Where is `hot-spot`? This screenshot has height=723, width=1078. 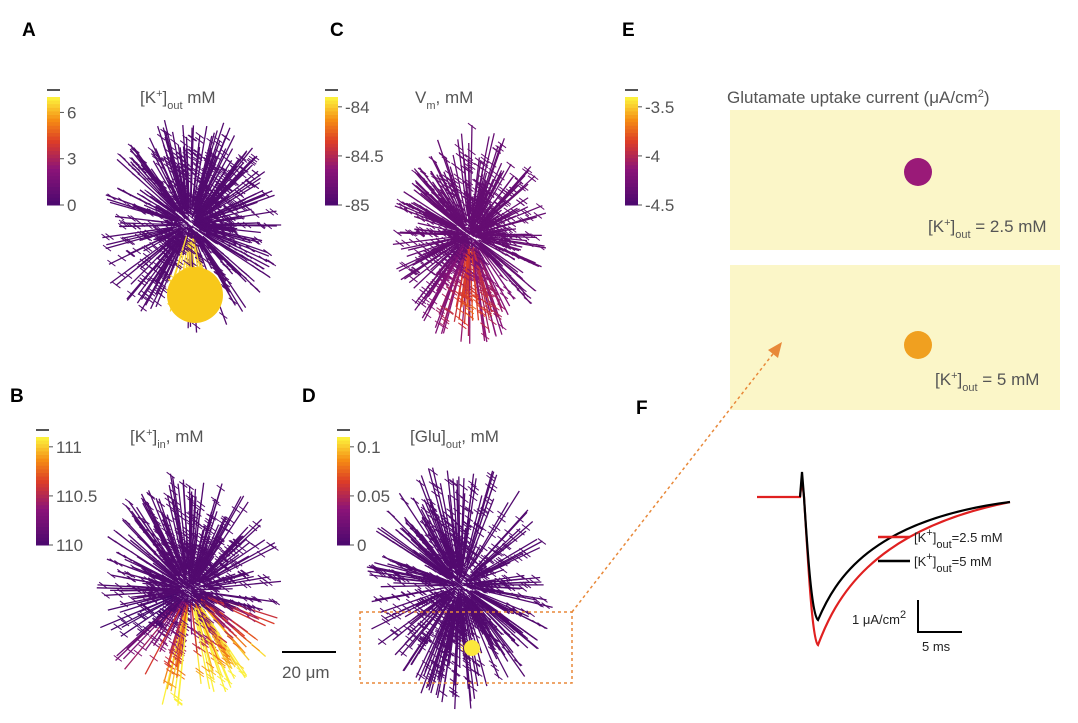 hot-spot is located at coordinates (195, 295).